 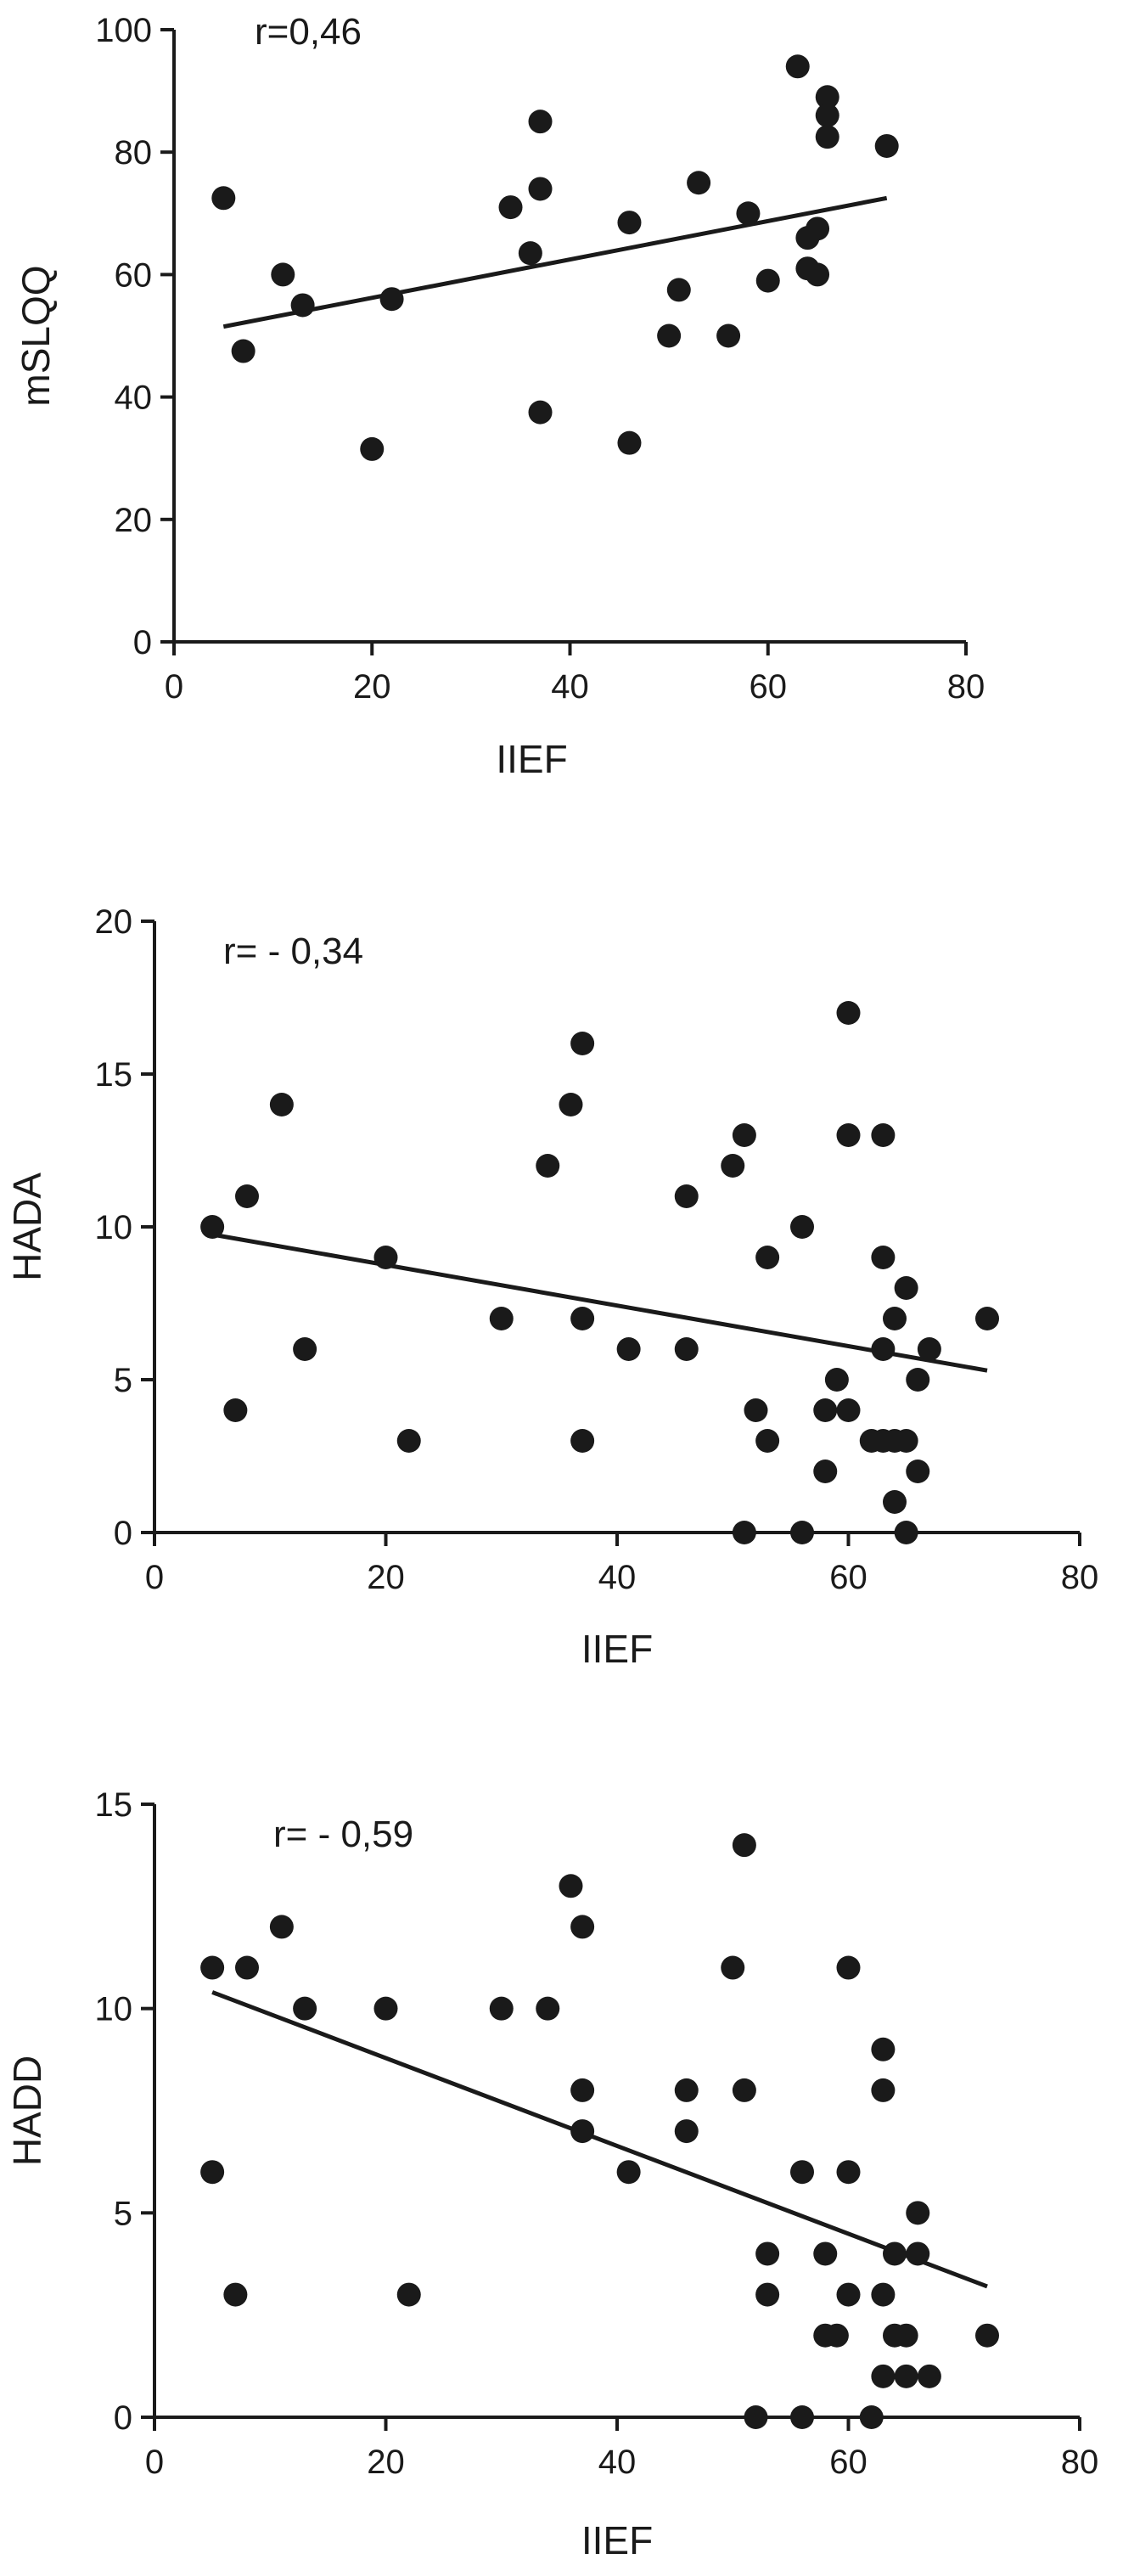 I want to click on y-tick-label: 80, so click(x=134, y=153).